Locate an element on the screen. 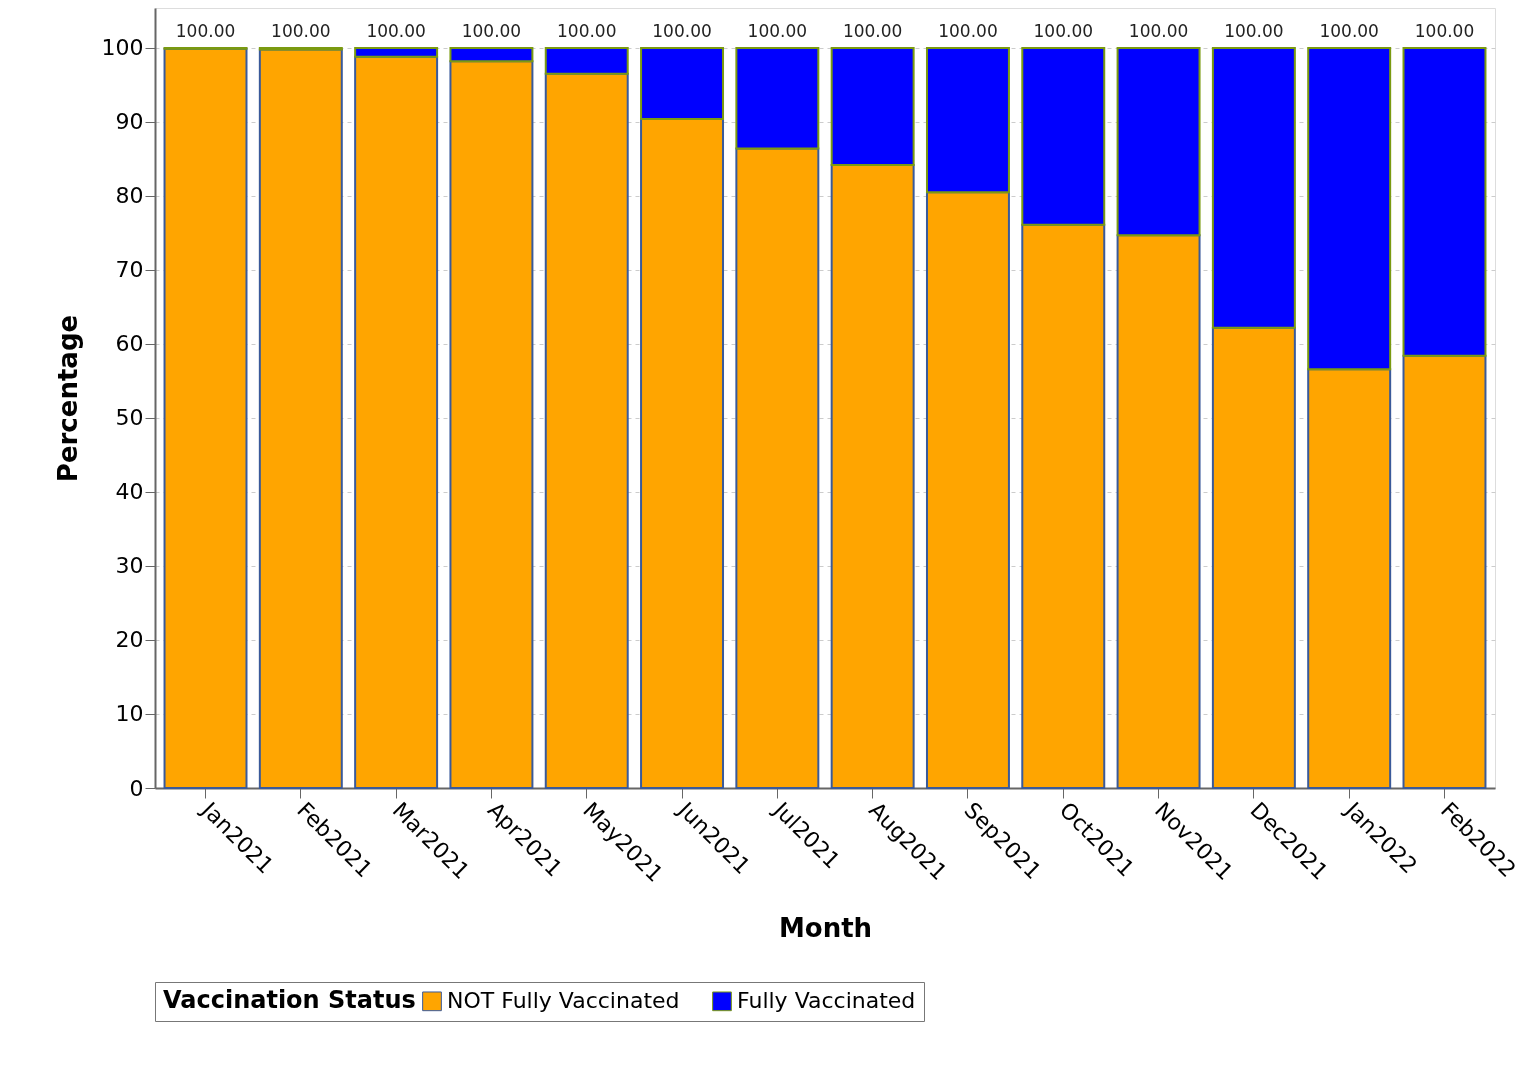  y-tick-label: 60 is located at coordinates (129, 344).